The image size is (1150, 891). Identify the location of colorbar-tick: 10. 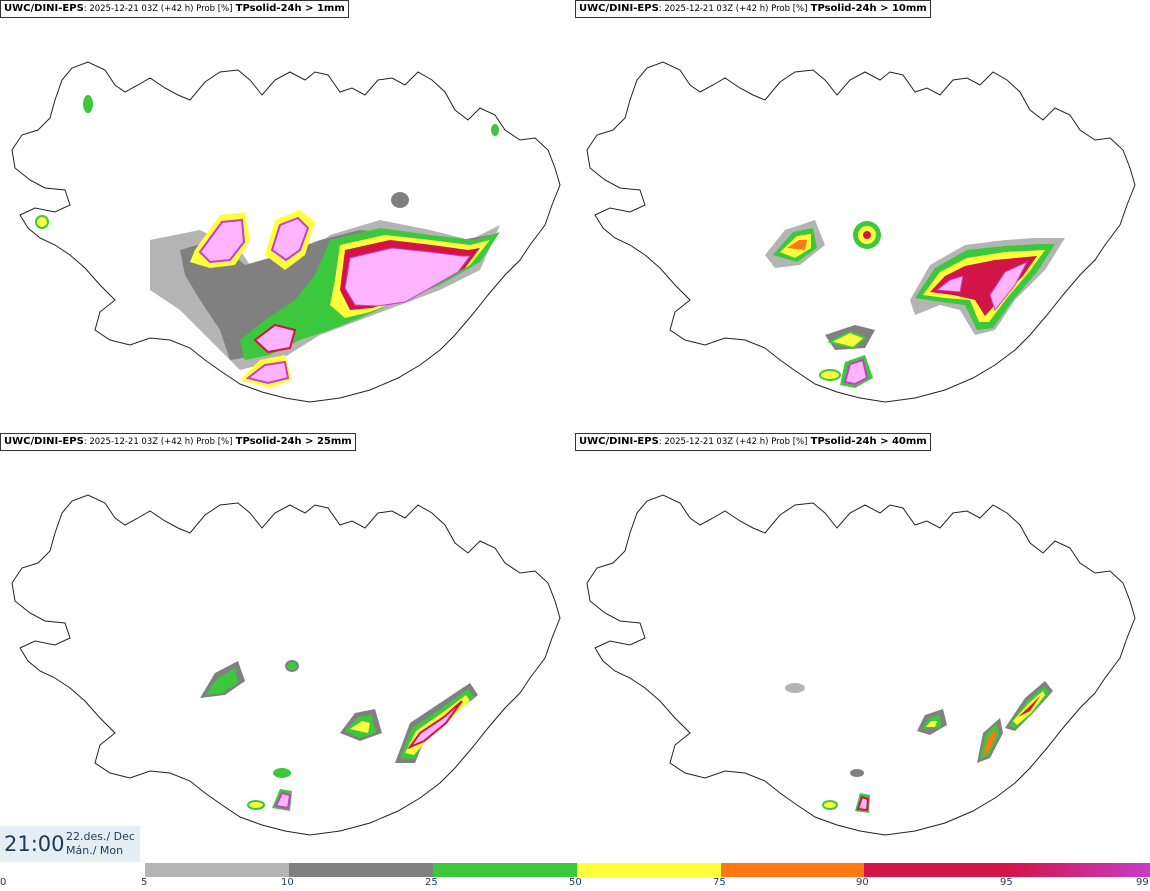
(287, 882).